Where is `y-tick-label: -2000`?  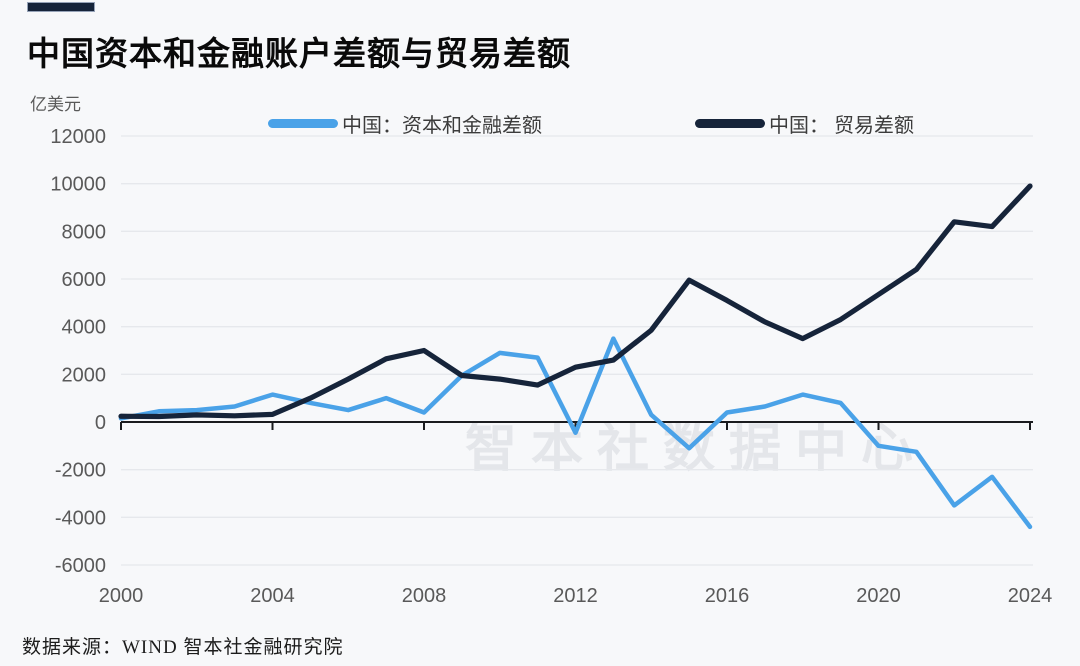 y-tick-label: -2000 is located at coordinates (80, 471).